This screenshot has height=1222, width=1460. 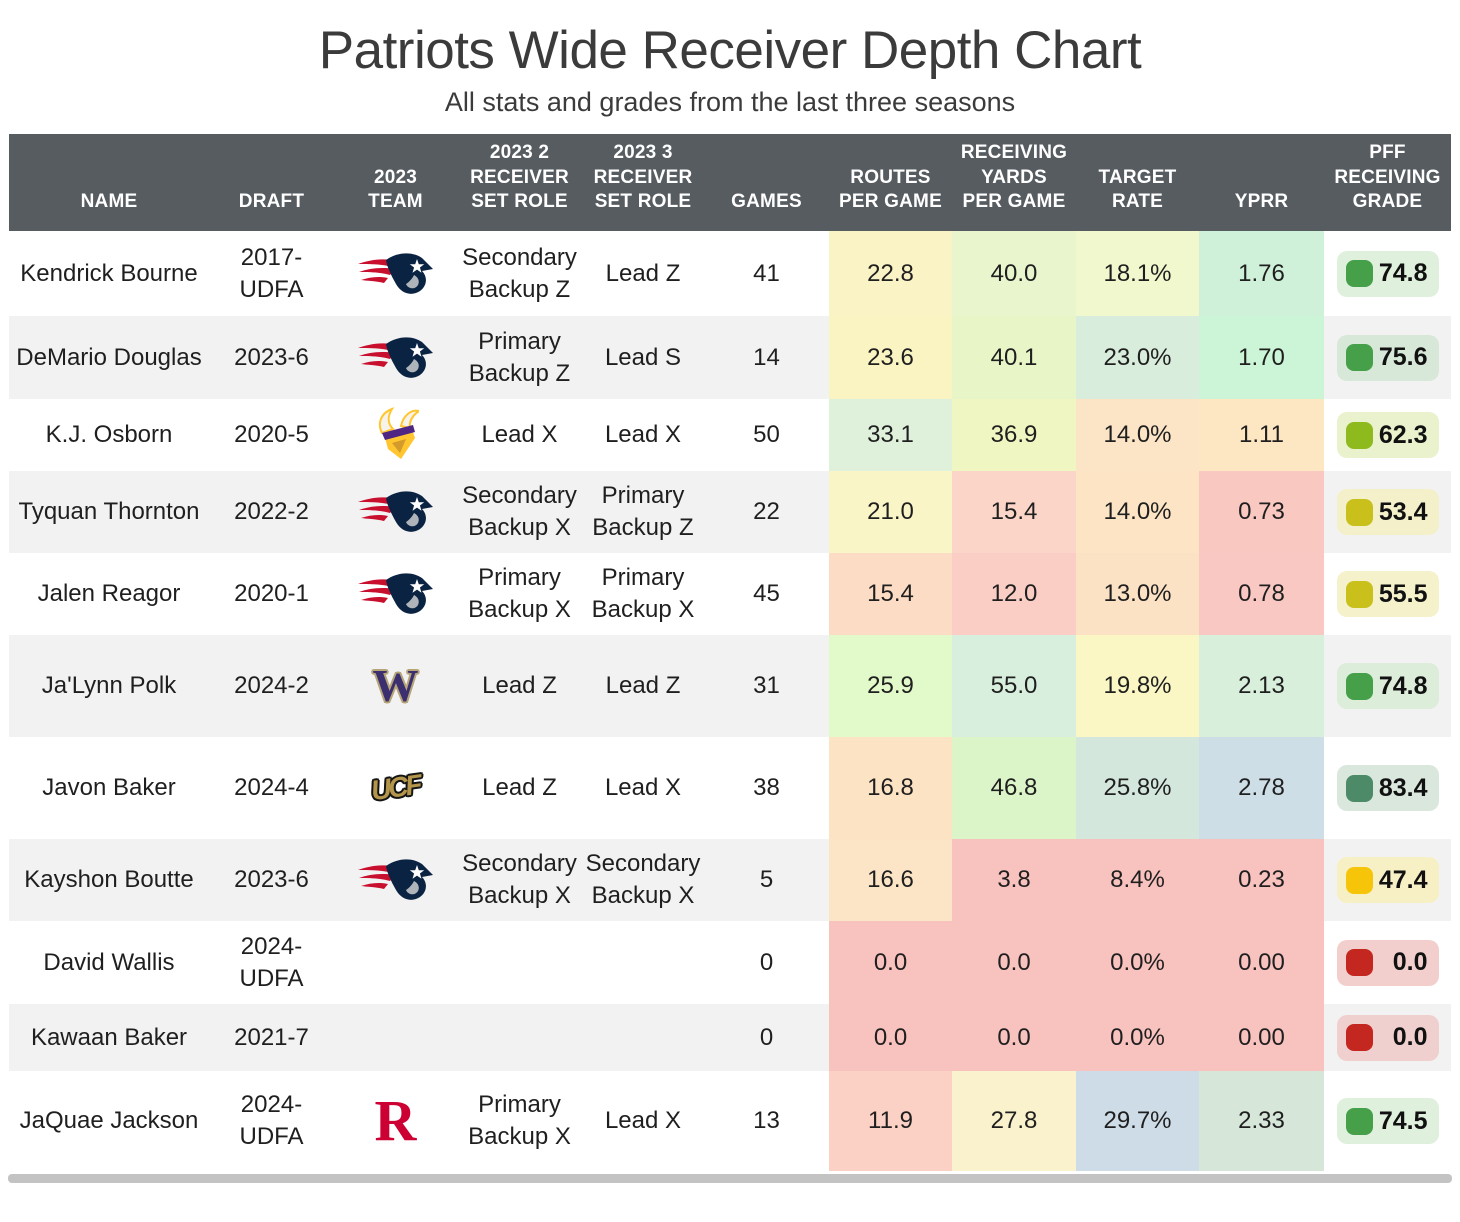 I want to click on games-value: 0, so click(x=766, y=1037).